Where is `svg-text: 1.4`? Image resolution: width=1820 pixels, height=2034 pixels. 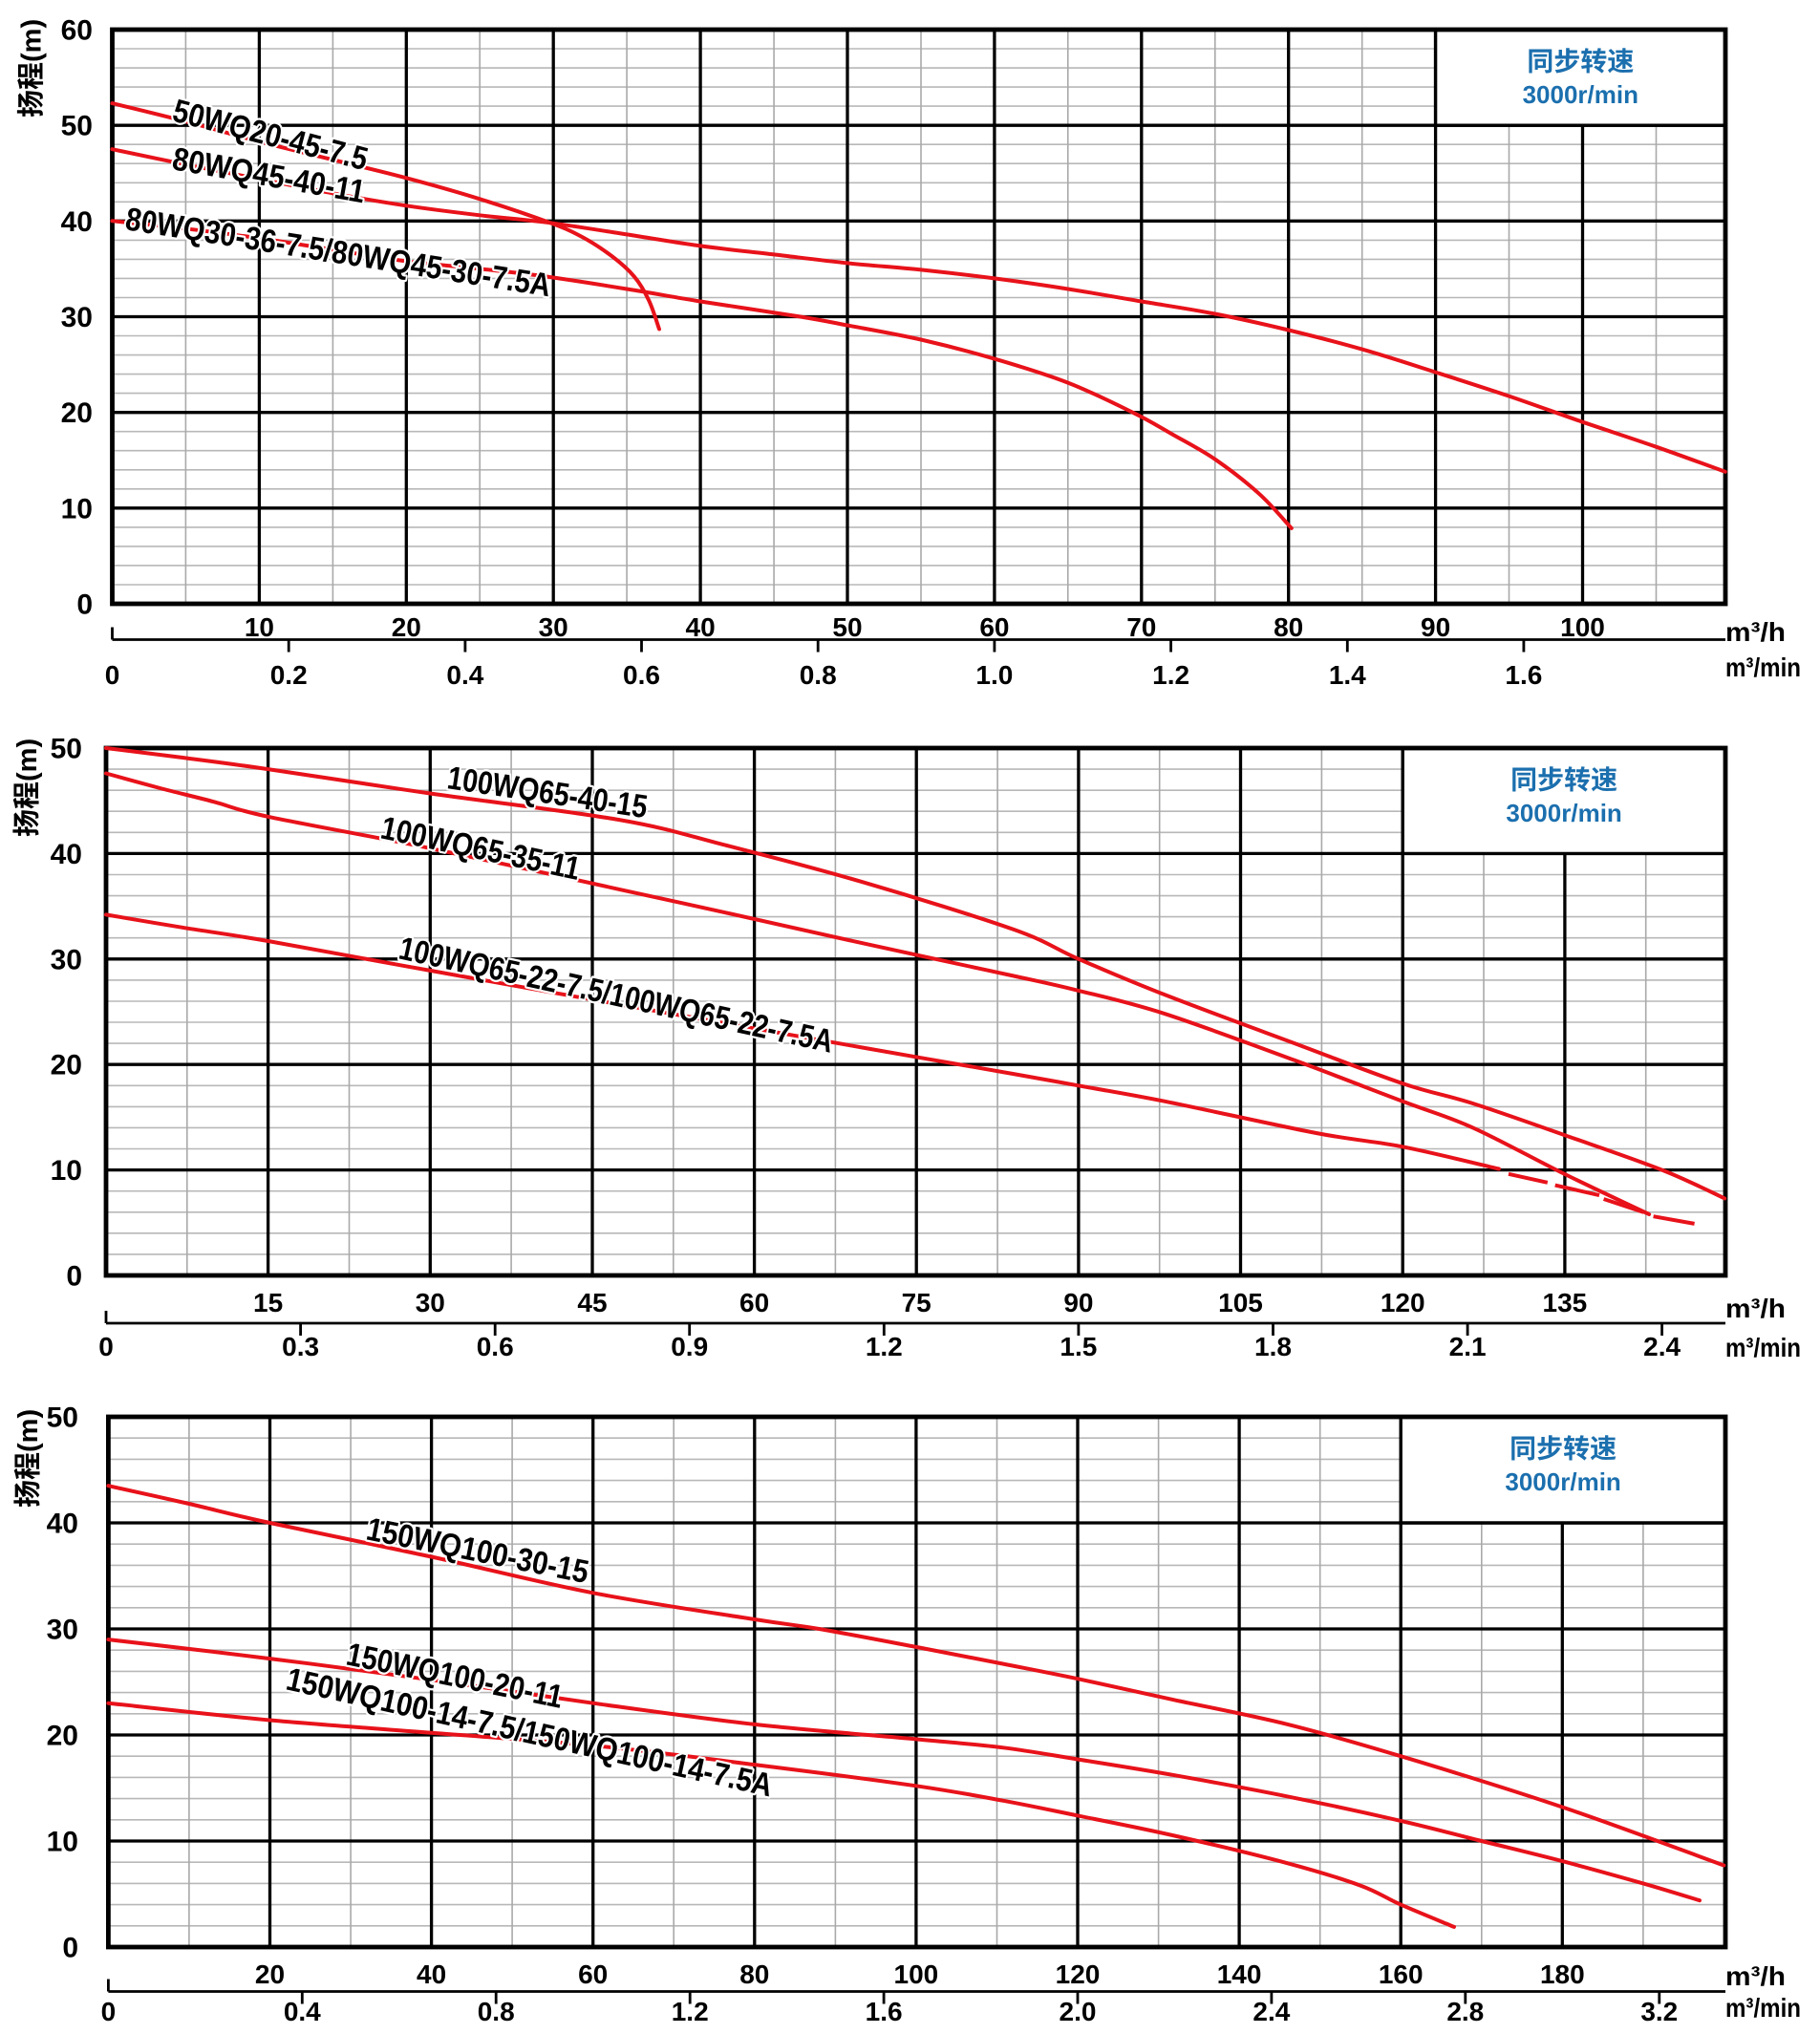
svg-text: 1.4 is located at coordinates (1348, 675).